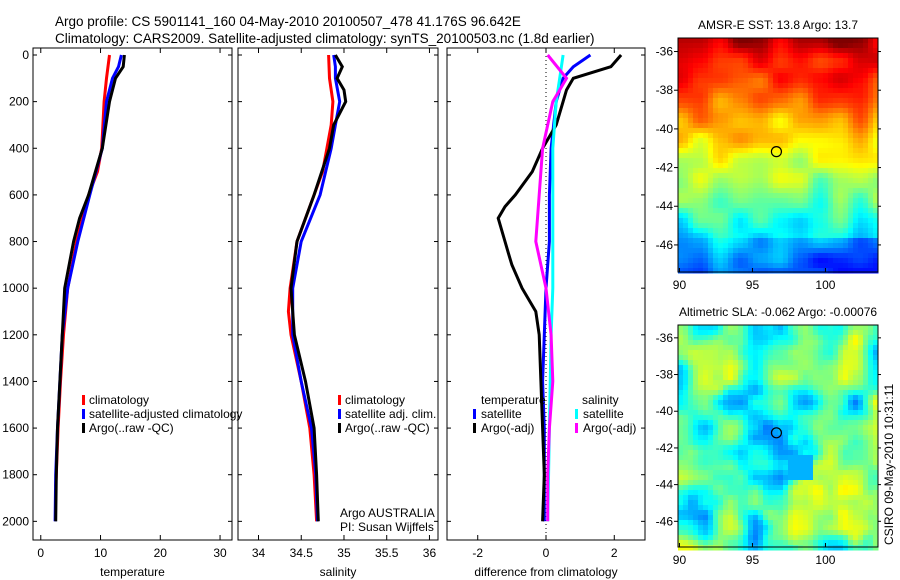 Image resolution: width=900 pixels, height=580 pixels. Describe the element at coordinates (603, 414) in the screenshot. I see `legend-label: satellite` at that location.